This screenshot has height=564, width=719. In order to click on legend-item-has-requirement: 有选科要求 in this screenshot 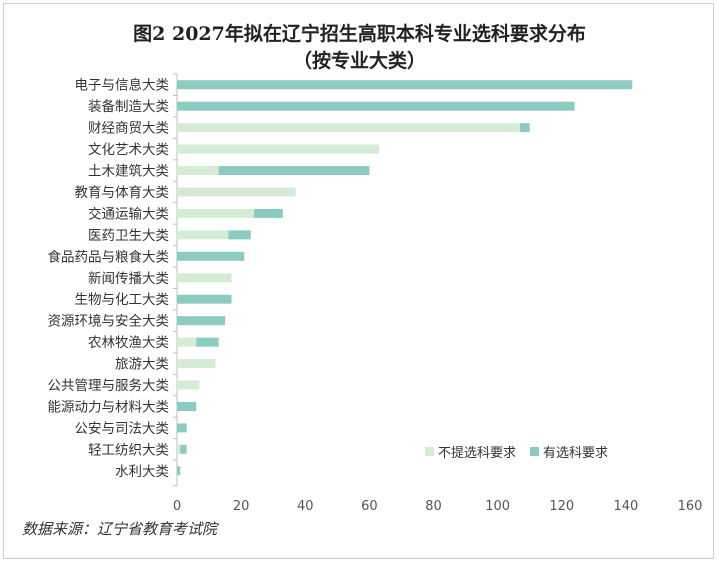, I will do `click(569, 451)`.